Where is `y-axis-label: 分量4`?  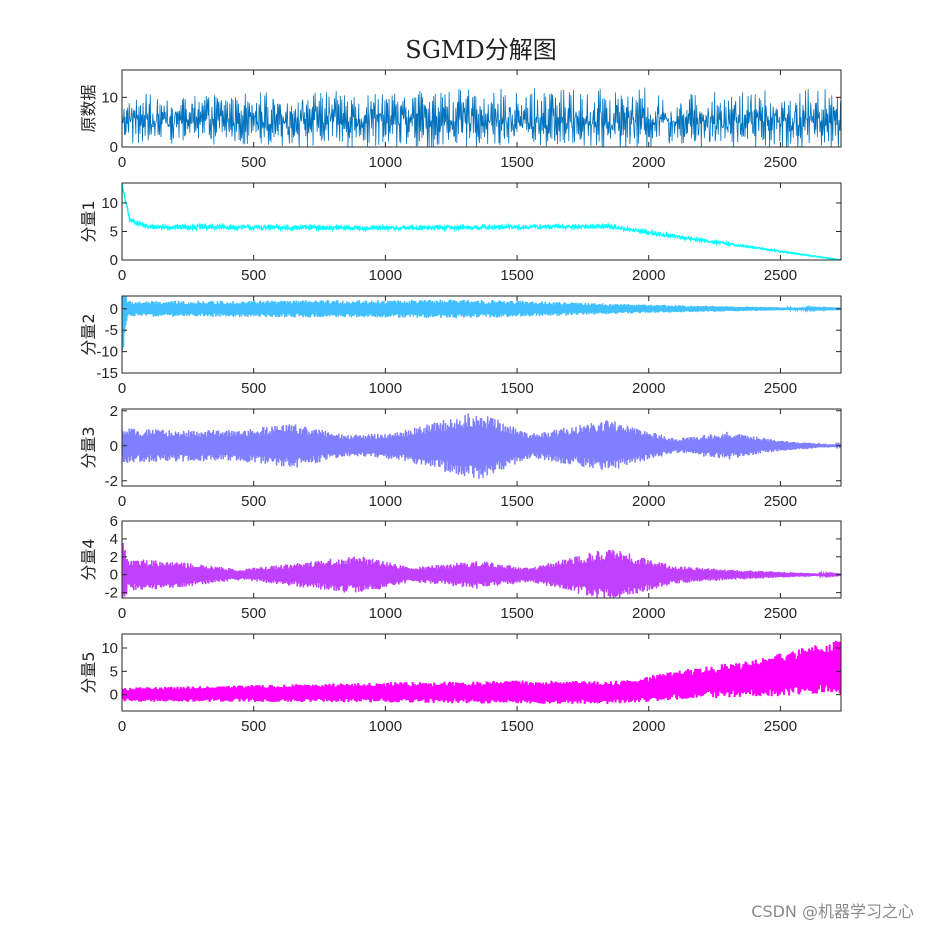
y-axis-label: 分量4 is located at coordinates (88, 559).